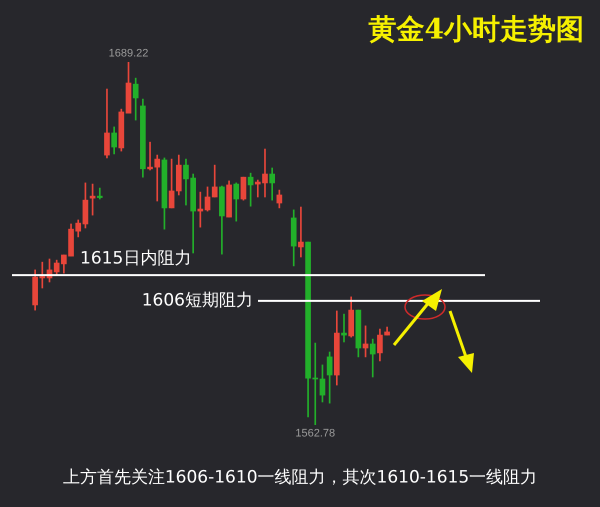  Describe the element at coordinates (197, 300) in the screenshot. I see `ref-line-label: 1606短期阻力` at that location.